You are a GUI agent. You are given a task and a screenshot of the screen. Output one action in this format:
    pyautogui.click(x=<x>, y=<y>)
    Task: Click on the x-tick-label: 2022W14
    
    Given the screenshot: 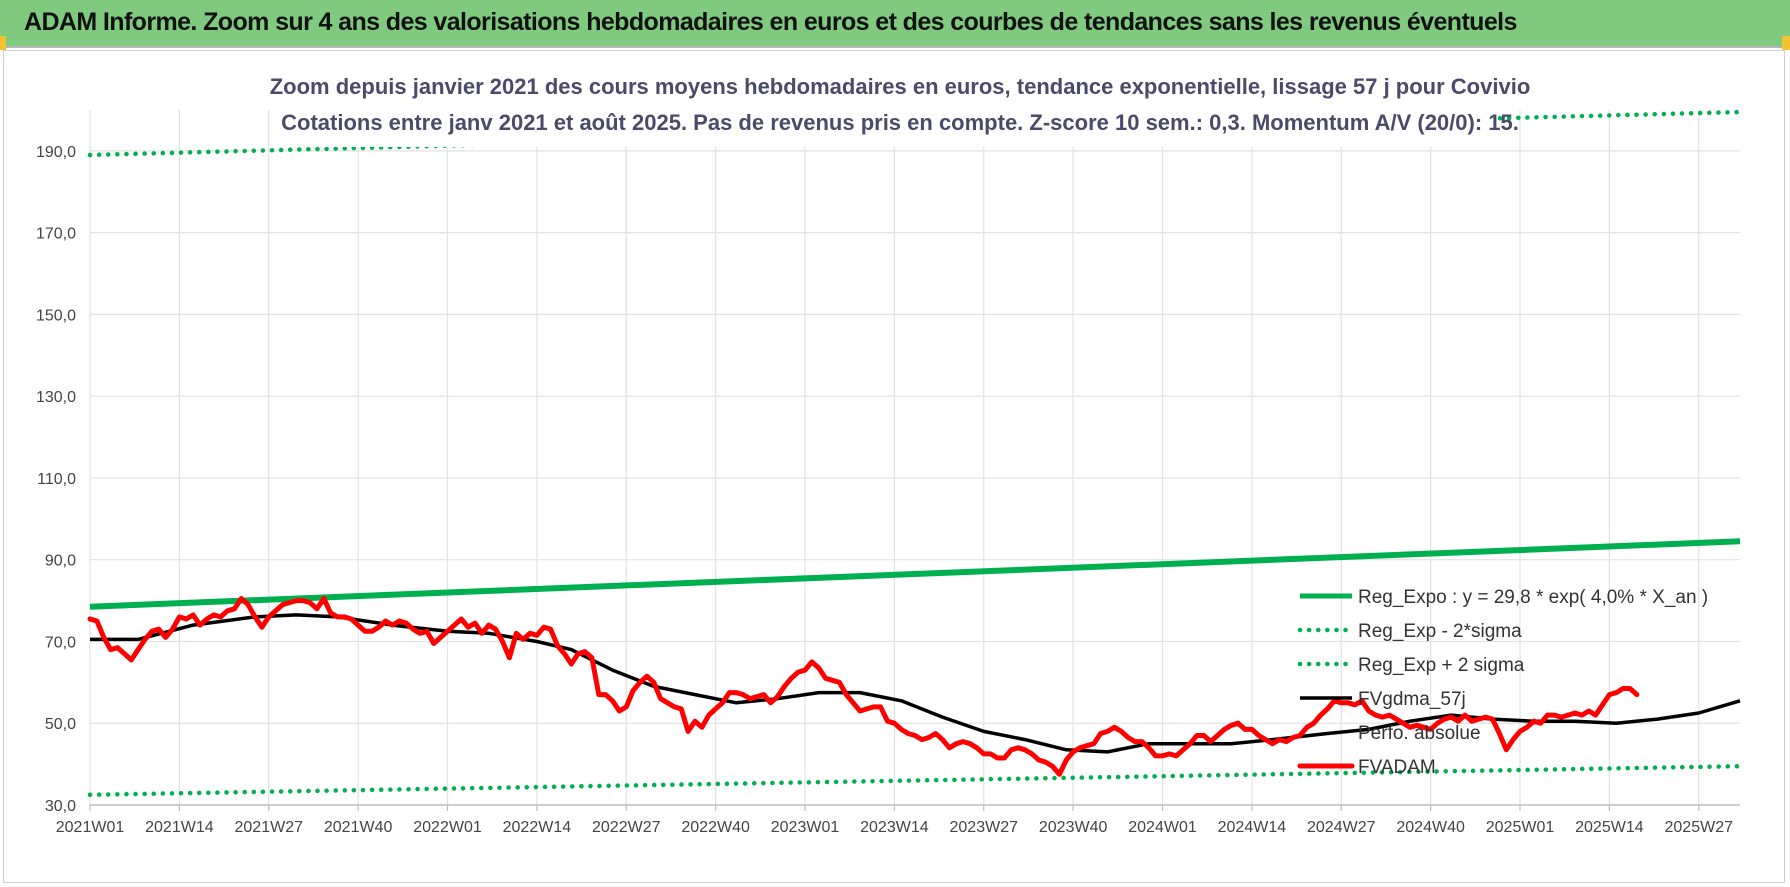 What is the action you would take?
    pyautogui.click(x=537, y=827)
    